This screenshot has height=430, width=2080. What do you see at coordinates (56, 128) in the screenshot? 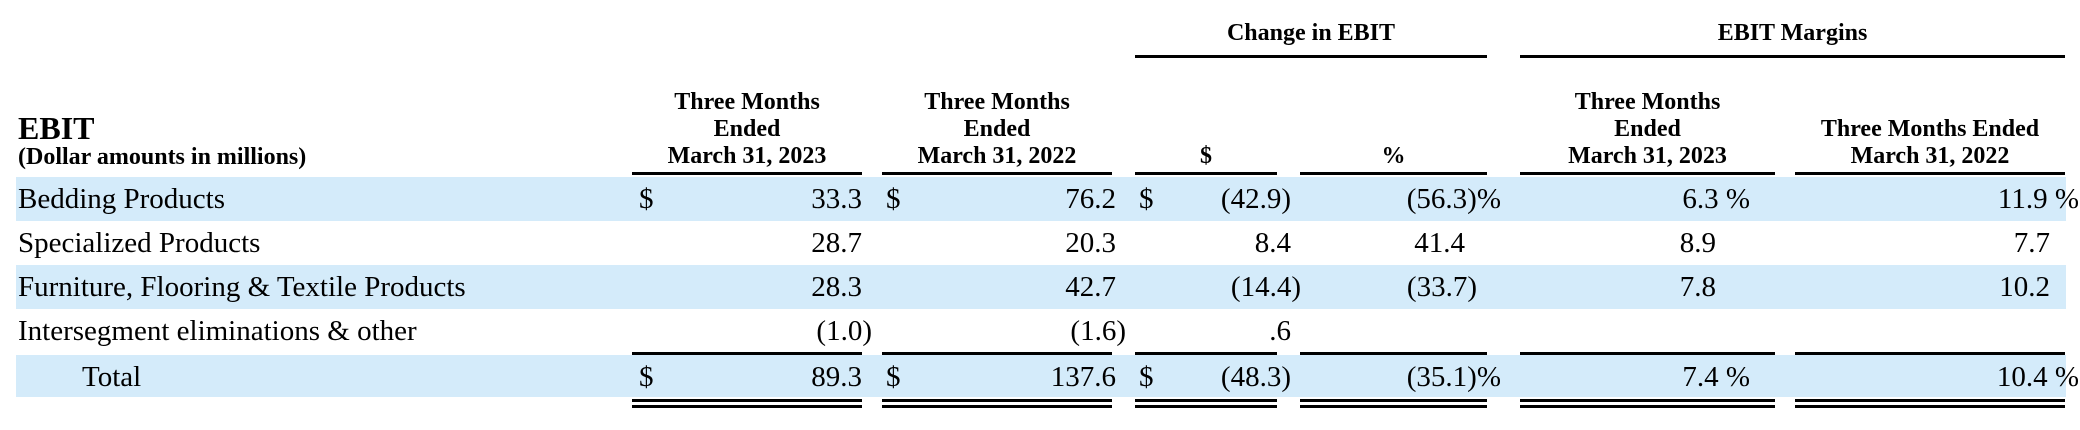
I see `table-title: EBIT` at bounding box center [56, 128].